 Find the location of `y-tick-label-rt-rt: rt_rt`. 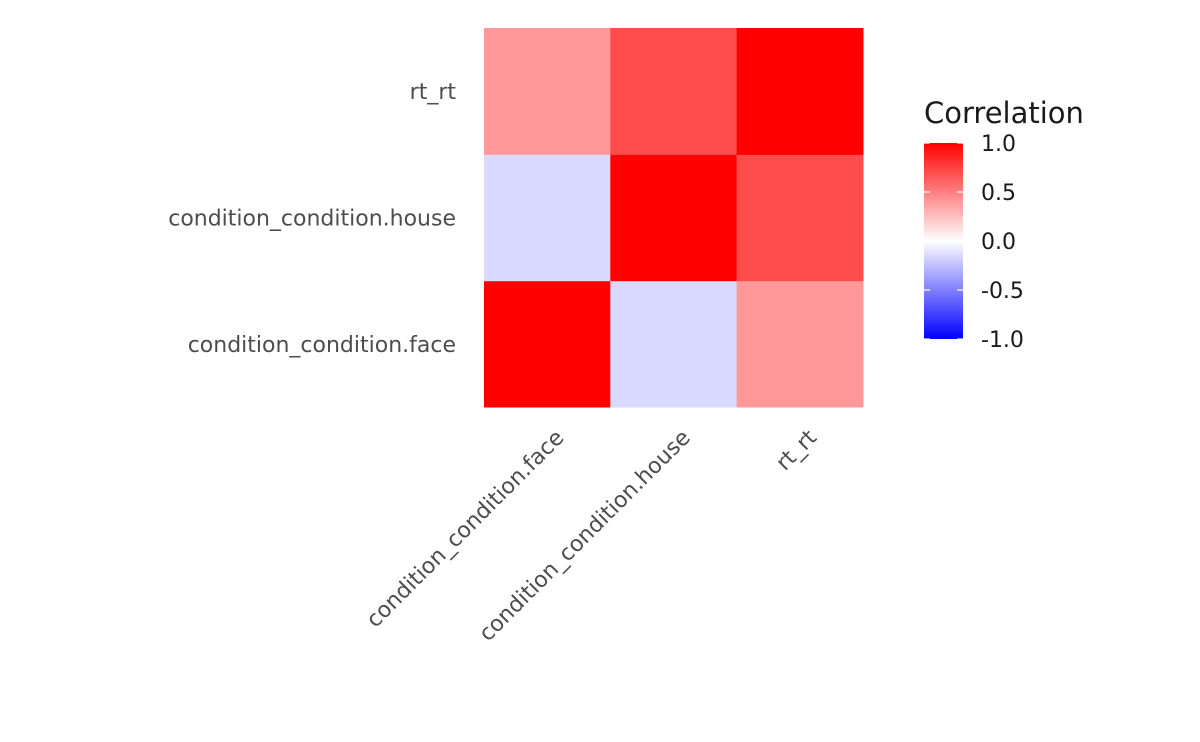

y-tick-label-rt-rt: rt_rt is located at coordinates (433, 92).